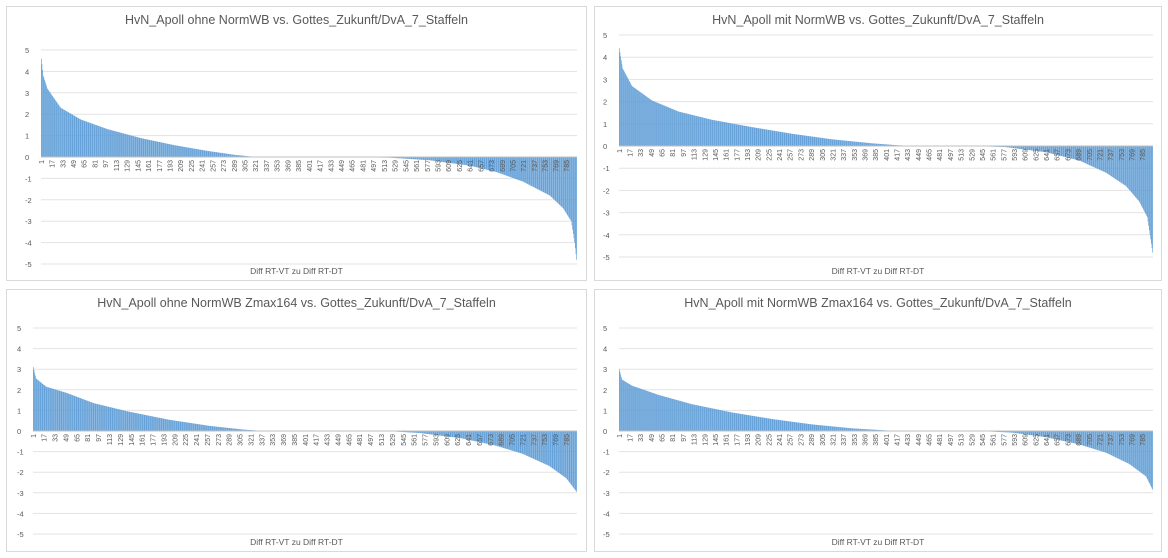 This screenshot has width=1168, height=558. I want to click on x-tick-label: 129, so click(705, 155).